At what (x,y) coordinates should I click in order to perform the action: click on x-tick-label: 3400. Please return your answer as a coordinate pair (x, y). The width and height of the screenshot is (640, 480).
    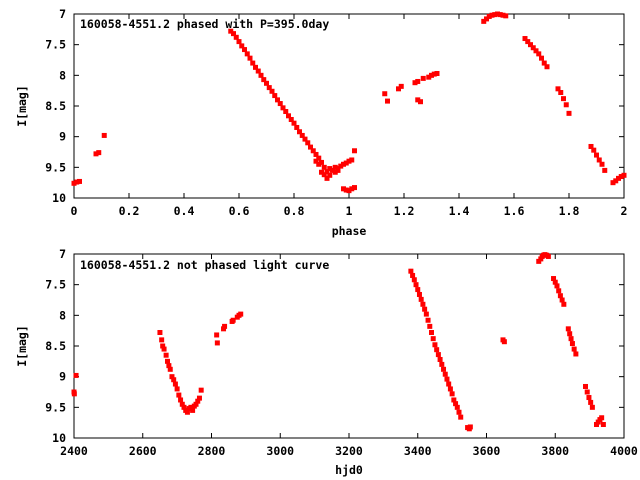
    Looking at the image, I should click on (418, 451).